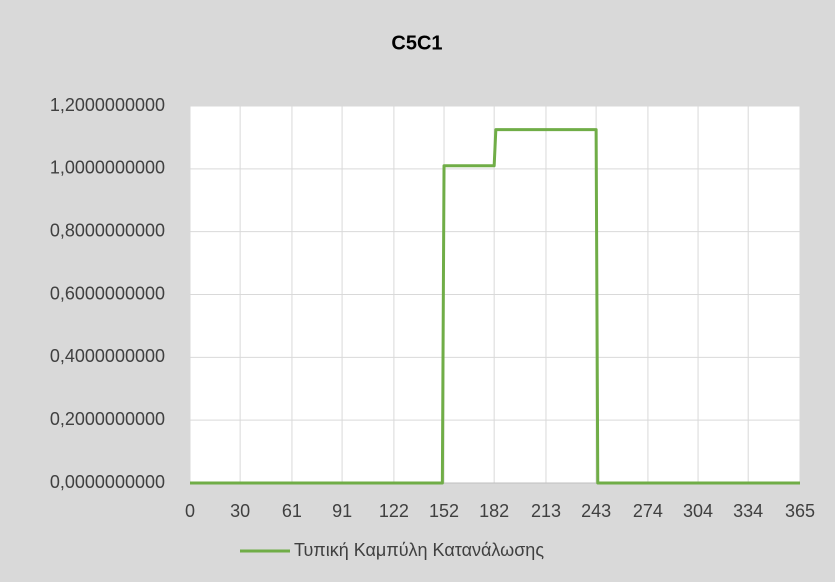 Image resolution: width=835 pixels, height=582 pixels. What do you see at coordinates (240, 511) in the screenshot?
I see `x-tick-label: 30` at bounding box center [240, 511].